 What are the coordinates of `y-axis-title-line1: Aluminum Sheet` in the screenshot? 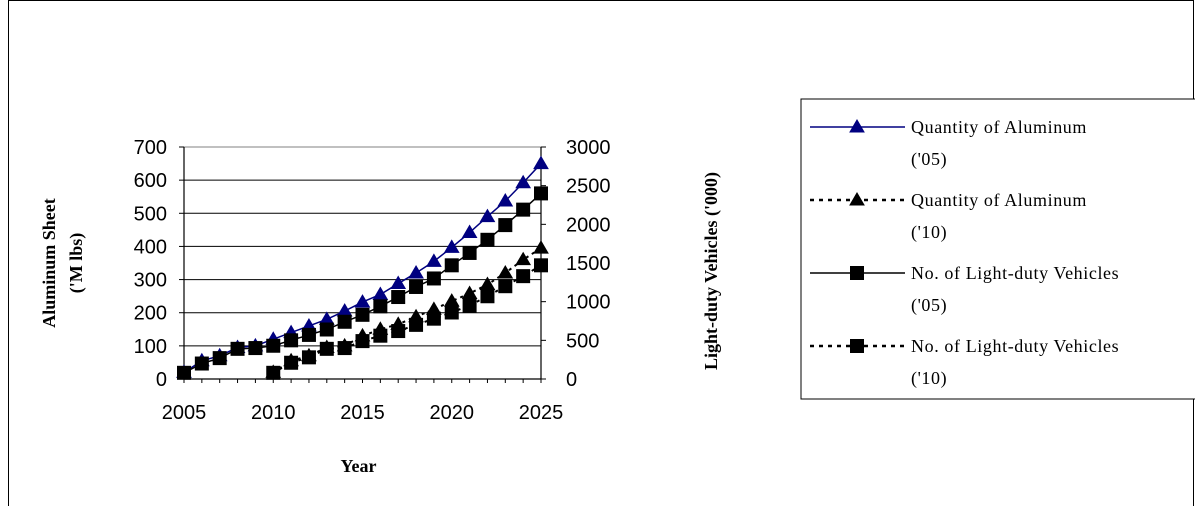 It's located at (49, 263).